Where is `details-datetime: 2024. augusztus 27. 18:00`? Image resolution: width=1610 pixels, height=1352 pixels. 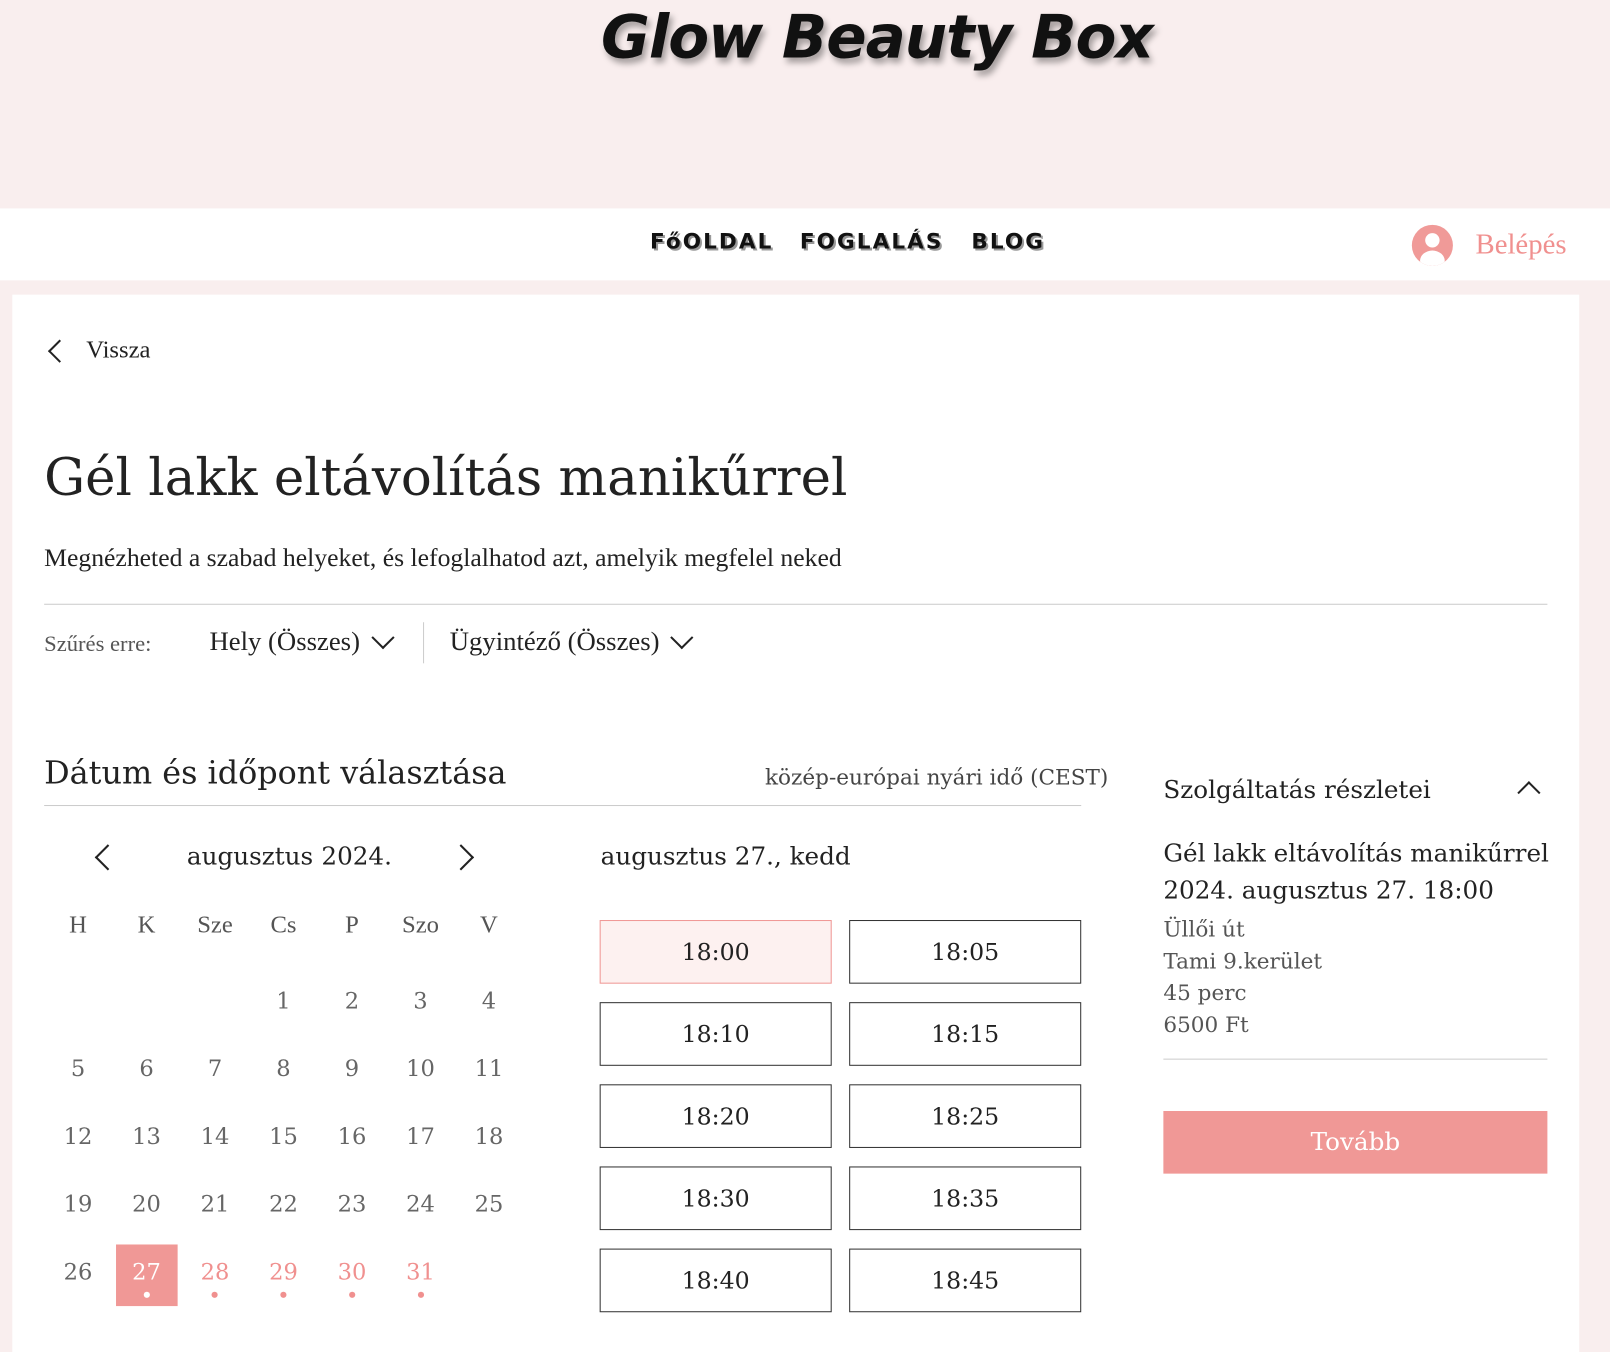 details-datetime: 2024. augusztus 27. 18:00 is located at coordinates (1328, 890).